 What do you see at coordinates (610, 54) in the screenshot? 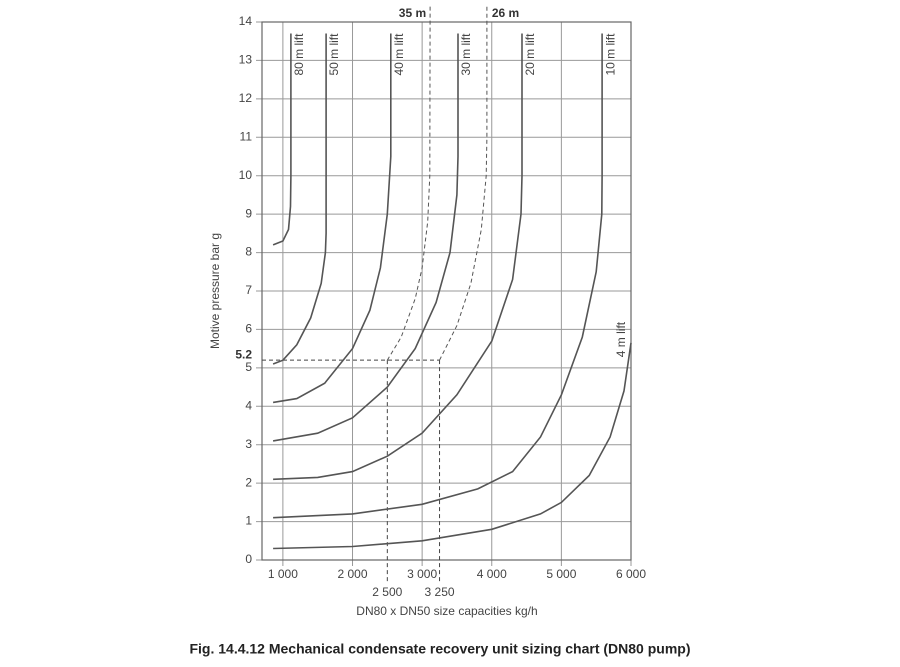
I see `series-label: 10 m lift` at bounding box center [610, 54].